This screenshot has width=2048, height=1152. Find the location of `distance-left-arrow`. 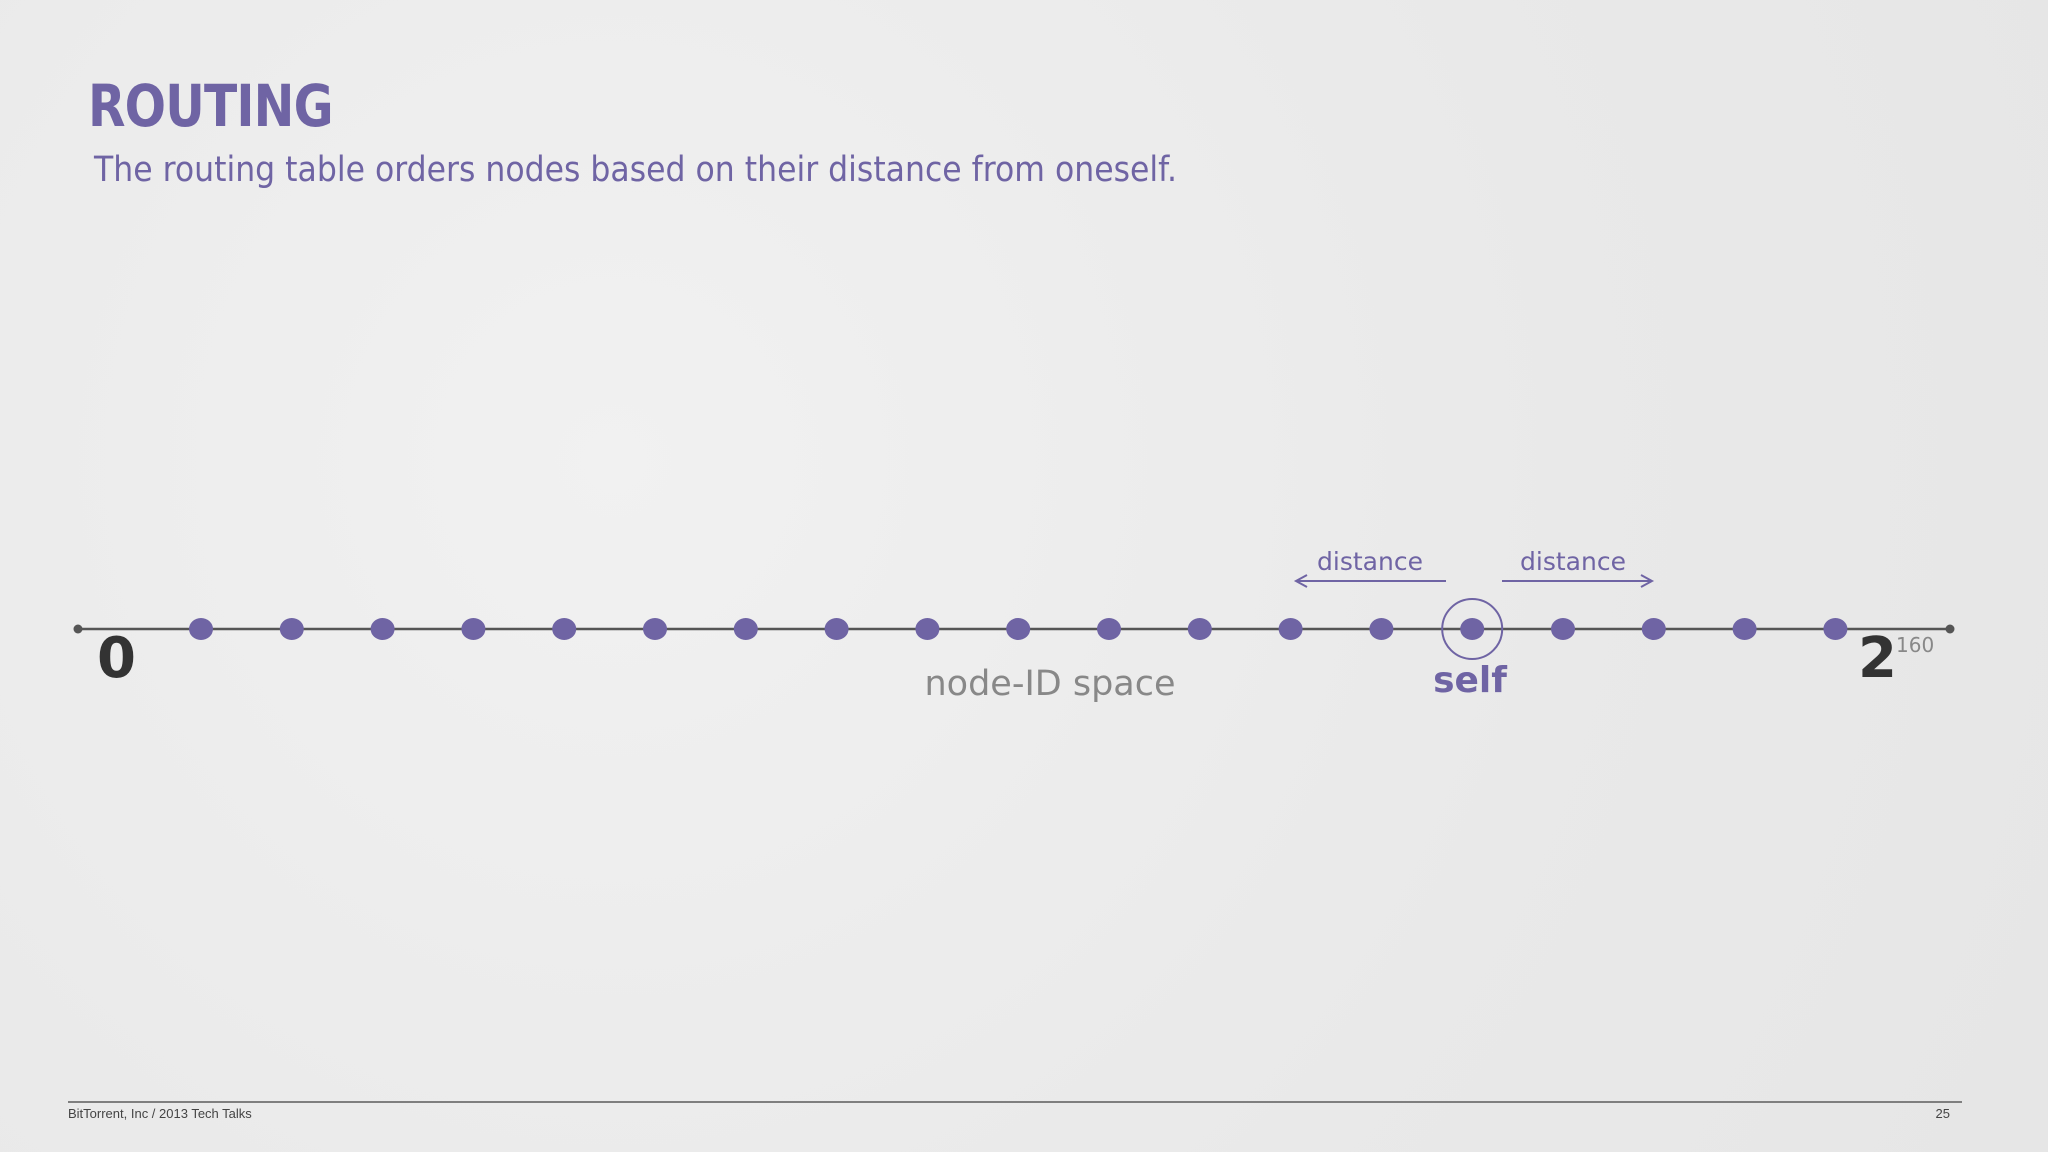

distance-left-arrow is located at coordinates (1369, 581).